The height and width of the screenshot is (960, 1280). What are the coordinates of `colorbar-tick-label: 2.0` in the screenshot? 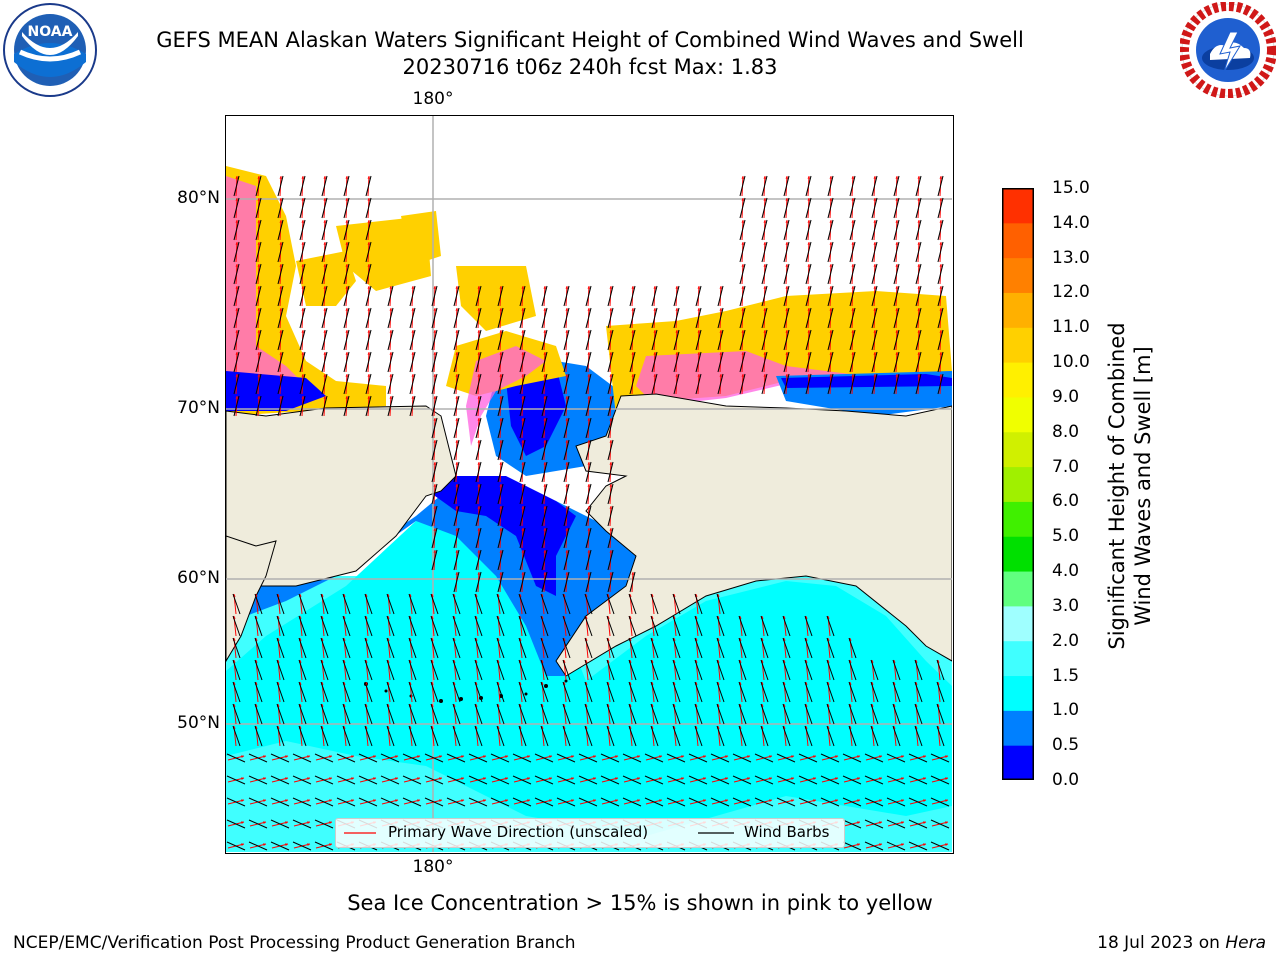 It's located at (1066, 640).